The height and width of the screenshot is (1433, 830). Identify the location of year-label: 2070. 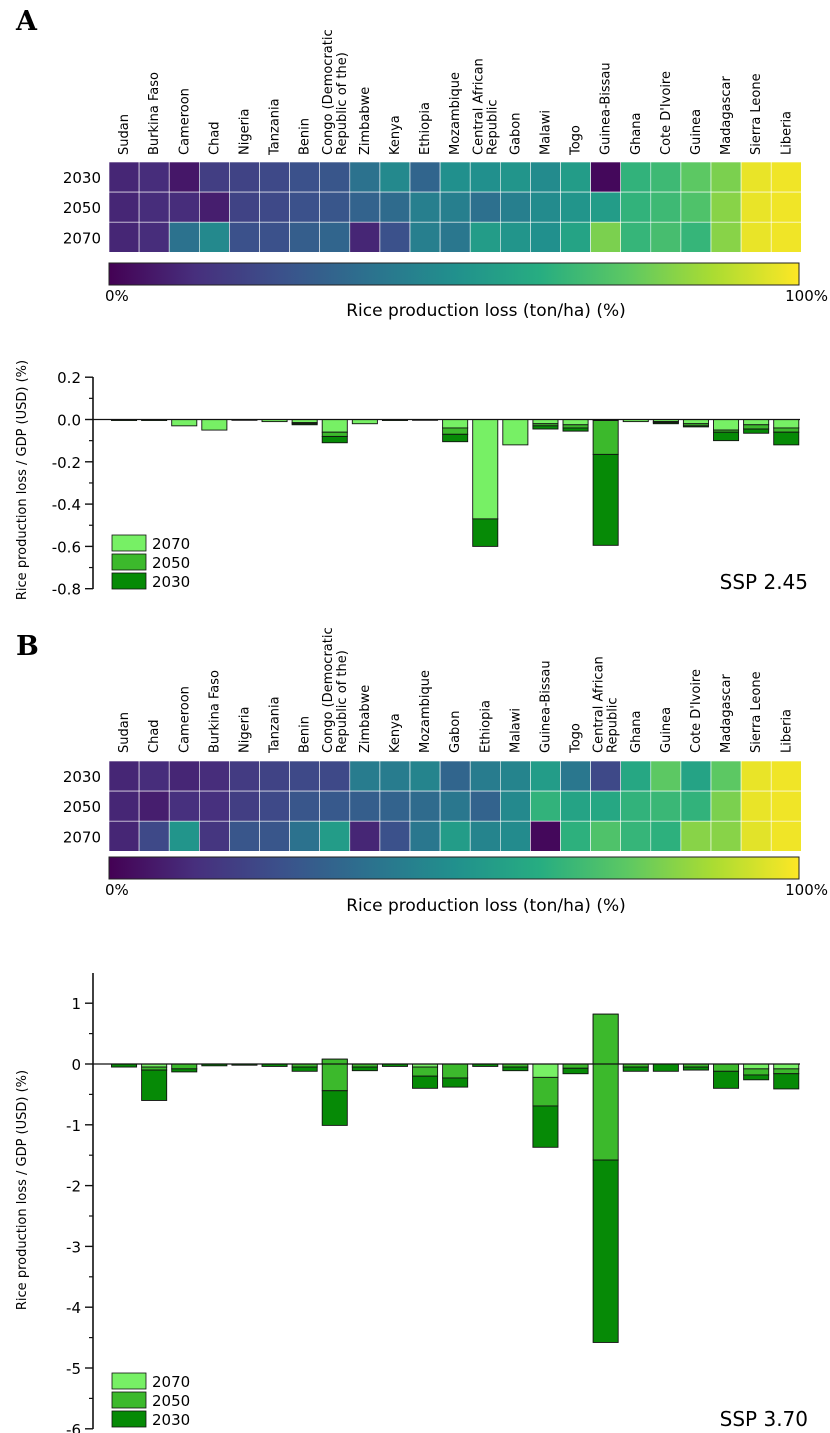
(82, 238).